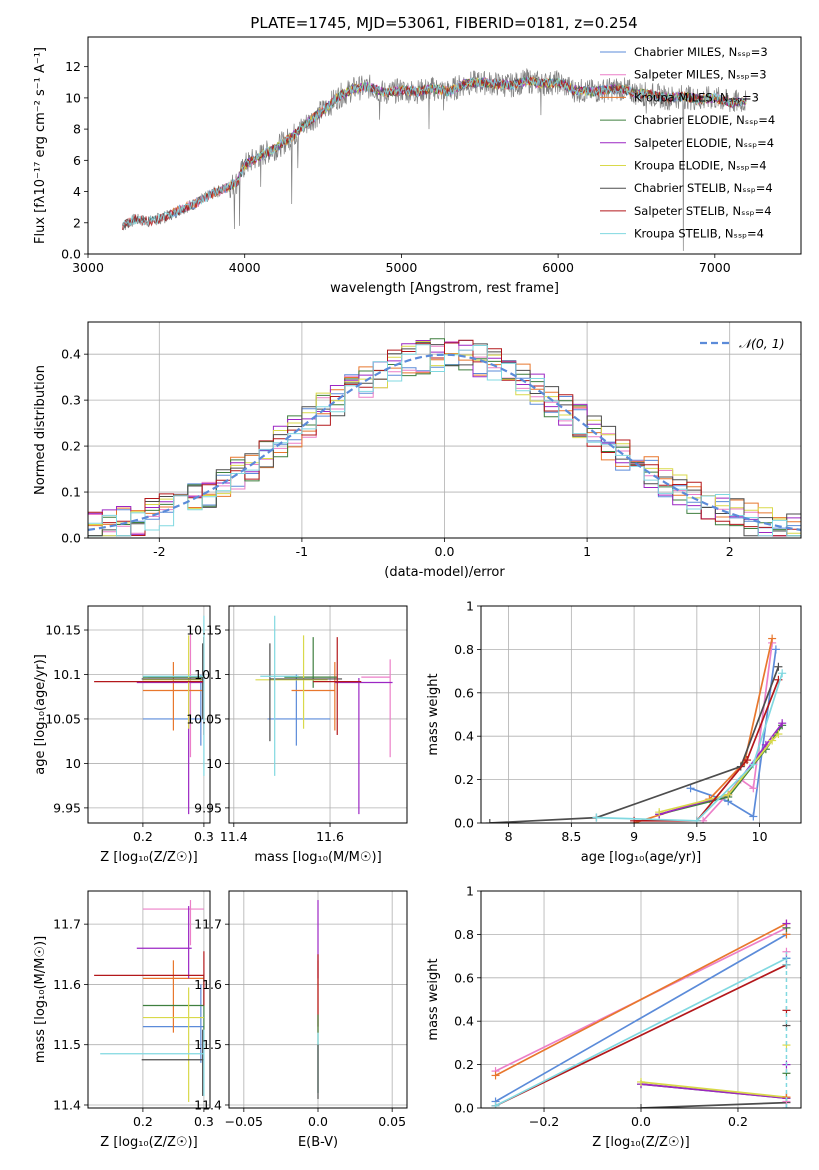  Describe the element at coordinates (634, 836) in the screenshot. I see `x-tick-label: 9` at that location.